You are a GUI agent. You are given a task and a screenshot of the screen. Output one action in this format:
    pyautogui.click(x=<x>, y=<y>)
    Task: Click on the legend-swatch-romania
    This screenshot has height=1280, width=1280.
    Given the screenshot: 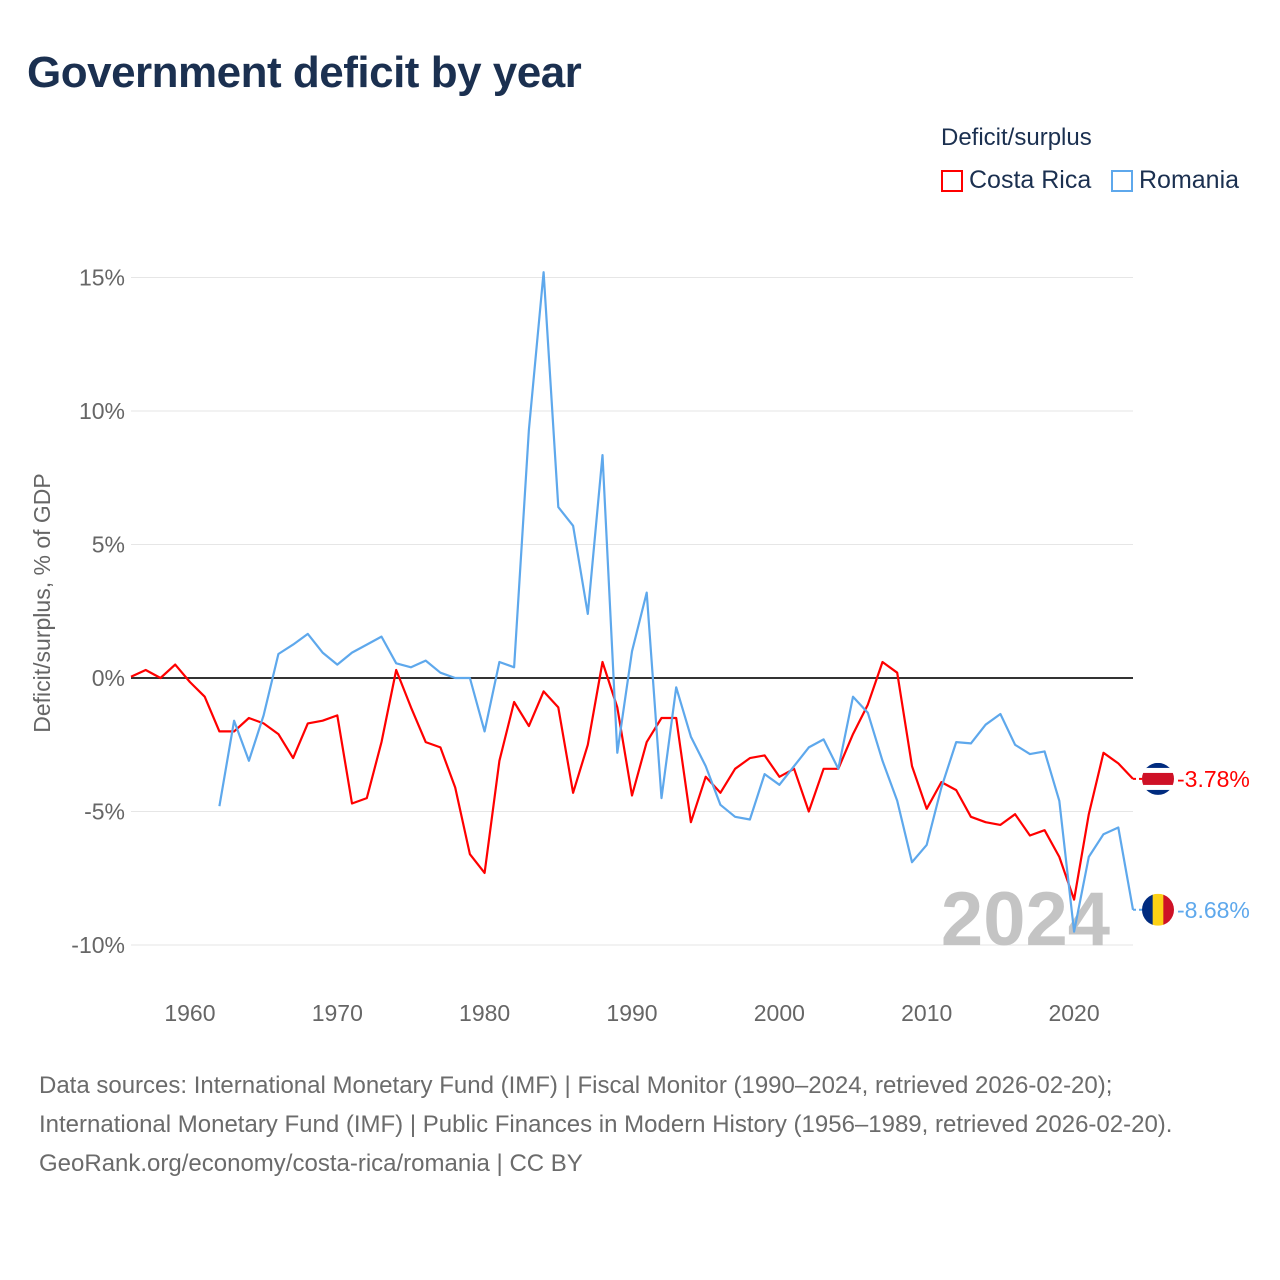 What is the action you would take?
    pyautogui.click(x=1122, y=180)
    